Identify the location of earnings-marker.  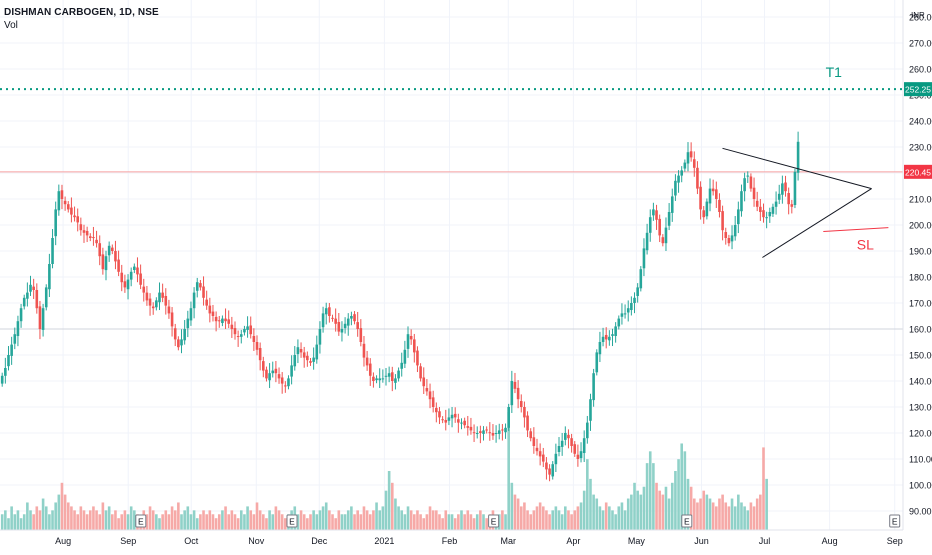
(292, 521).